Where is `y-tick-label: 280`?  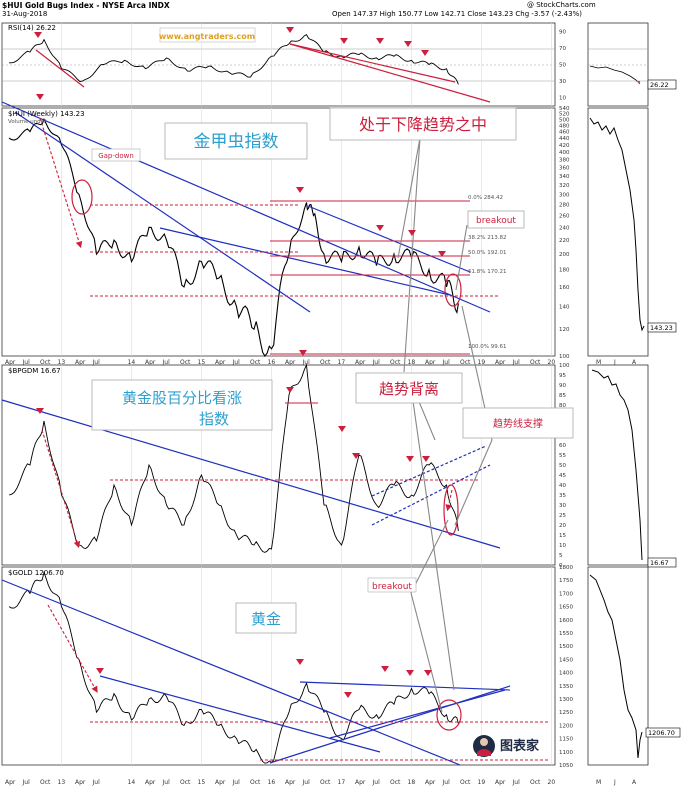 y-tick-label: 280 is located at coordinates (564, 206).